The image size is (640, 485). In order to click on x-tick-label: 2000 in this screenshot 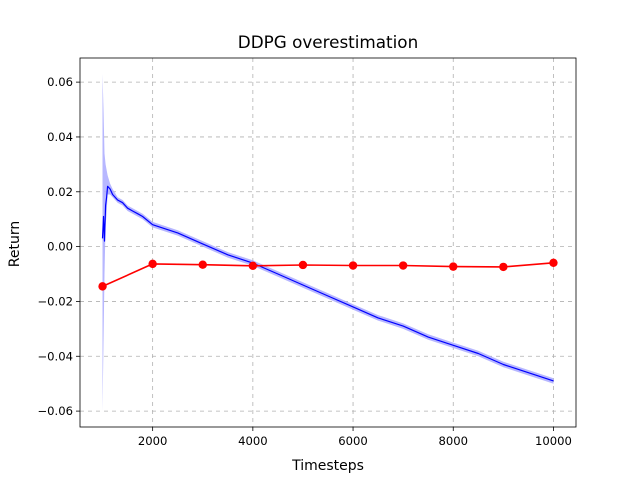, I will do `click(153, 441)`.